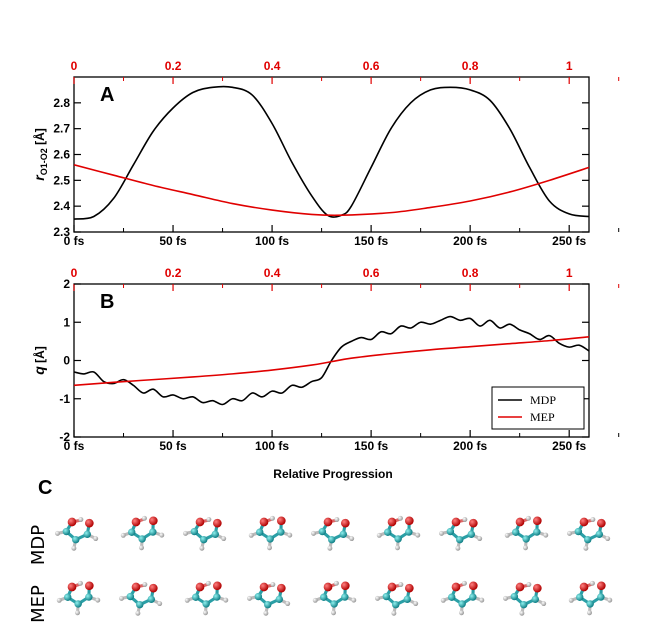 This screenshot has height=636, width=664. Describe the element at coordinates (61, 103) in the screenshot. I see `y-tick-label: 2.8` at that location.